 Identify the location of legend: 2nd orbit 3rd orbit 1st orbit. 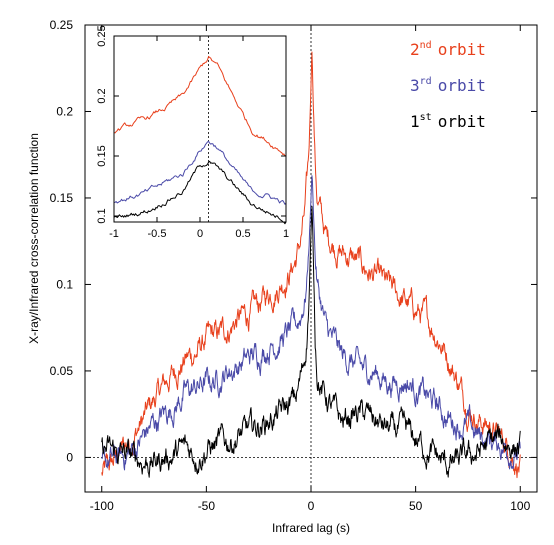
(448, 85).